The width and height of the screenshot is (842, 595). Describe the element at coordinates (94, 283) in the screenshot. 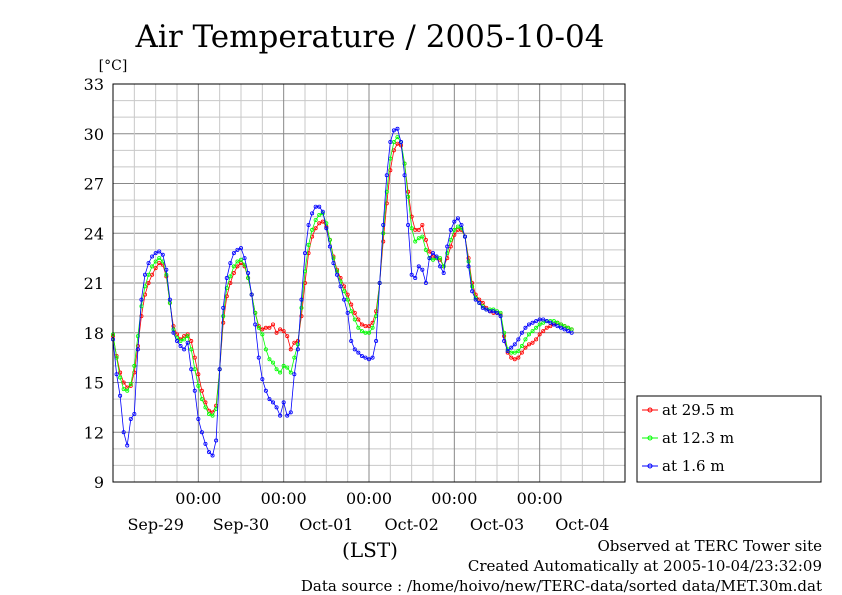

I see `y-tick-label: 21` at that location.